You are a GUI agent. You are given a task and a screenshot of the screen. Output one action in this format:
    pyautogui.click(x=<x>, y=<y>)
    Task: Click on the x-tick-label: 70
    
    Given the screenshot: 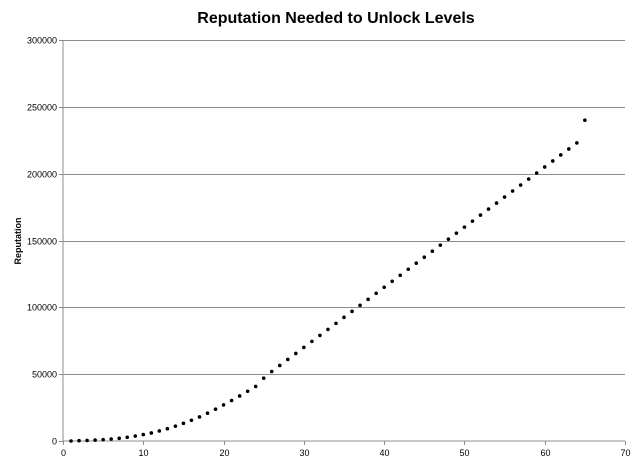 What is the action you would take?
    pyautogui.click(x=625, y=453)
    